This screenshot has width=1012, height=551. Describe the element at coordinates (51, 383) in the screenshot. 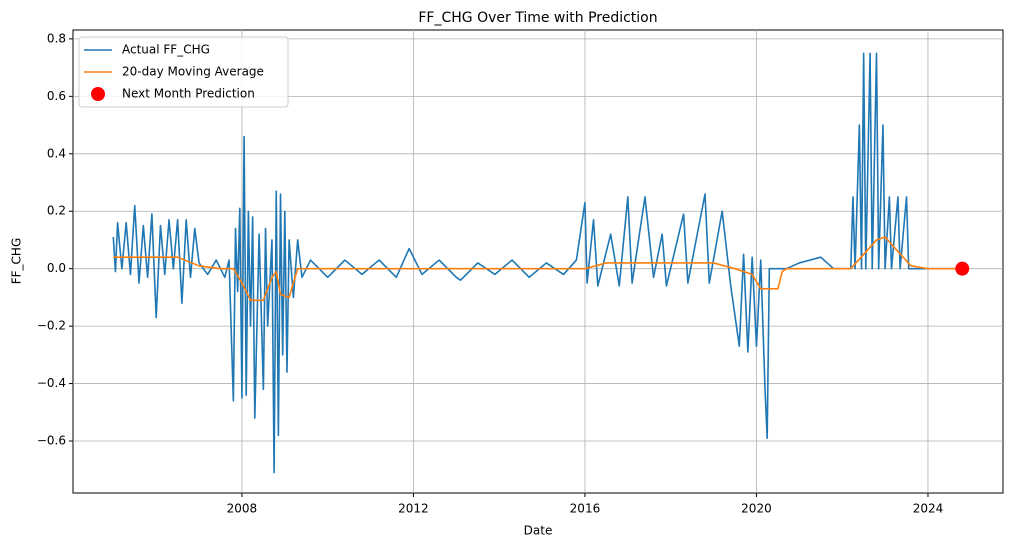

I see `y-tick-label: −0.4` at that location.